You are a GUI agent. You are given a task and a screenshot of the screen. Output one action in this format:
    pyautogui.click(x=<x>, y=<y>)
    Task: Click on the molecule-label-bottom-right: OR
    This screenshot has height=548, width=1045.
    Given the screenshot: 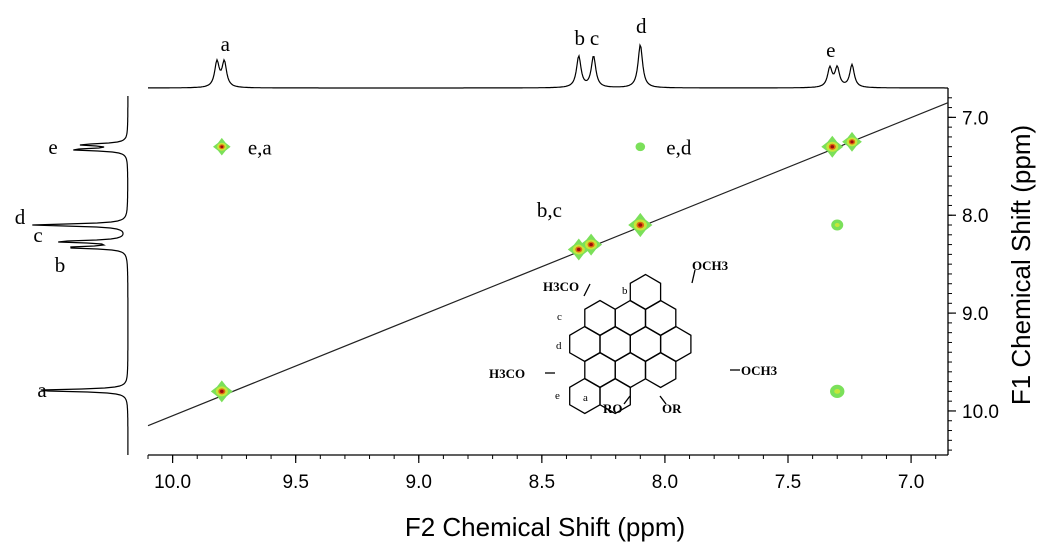 What is the action you would take?
    pyautogui.click(x=672, y=408)
    